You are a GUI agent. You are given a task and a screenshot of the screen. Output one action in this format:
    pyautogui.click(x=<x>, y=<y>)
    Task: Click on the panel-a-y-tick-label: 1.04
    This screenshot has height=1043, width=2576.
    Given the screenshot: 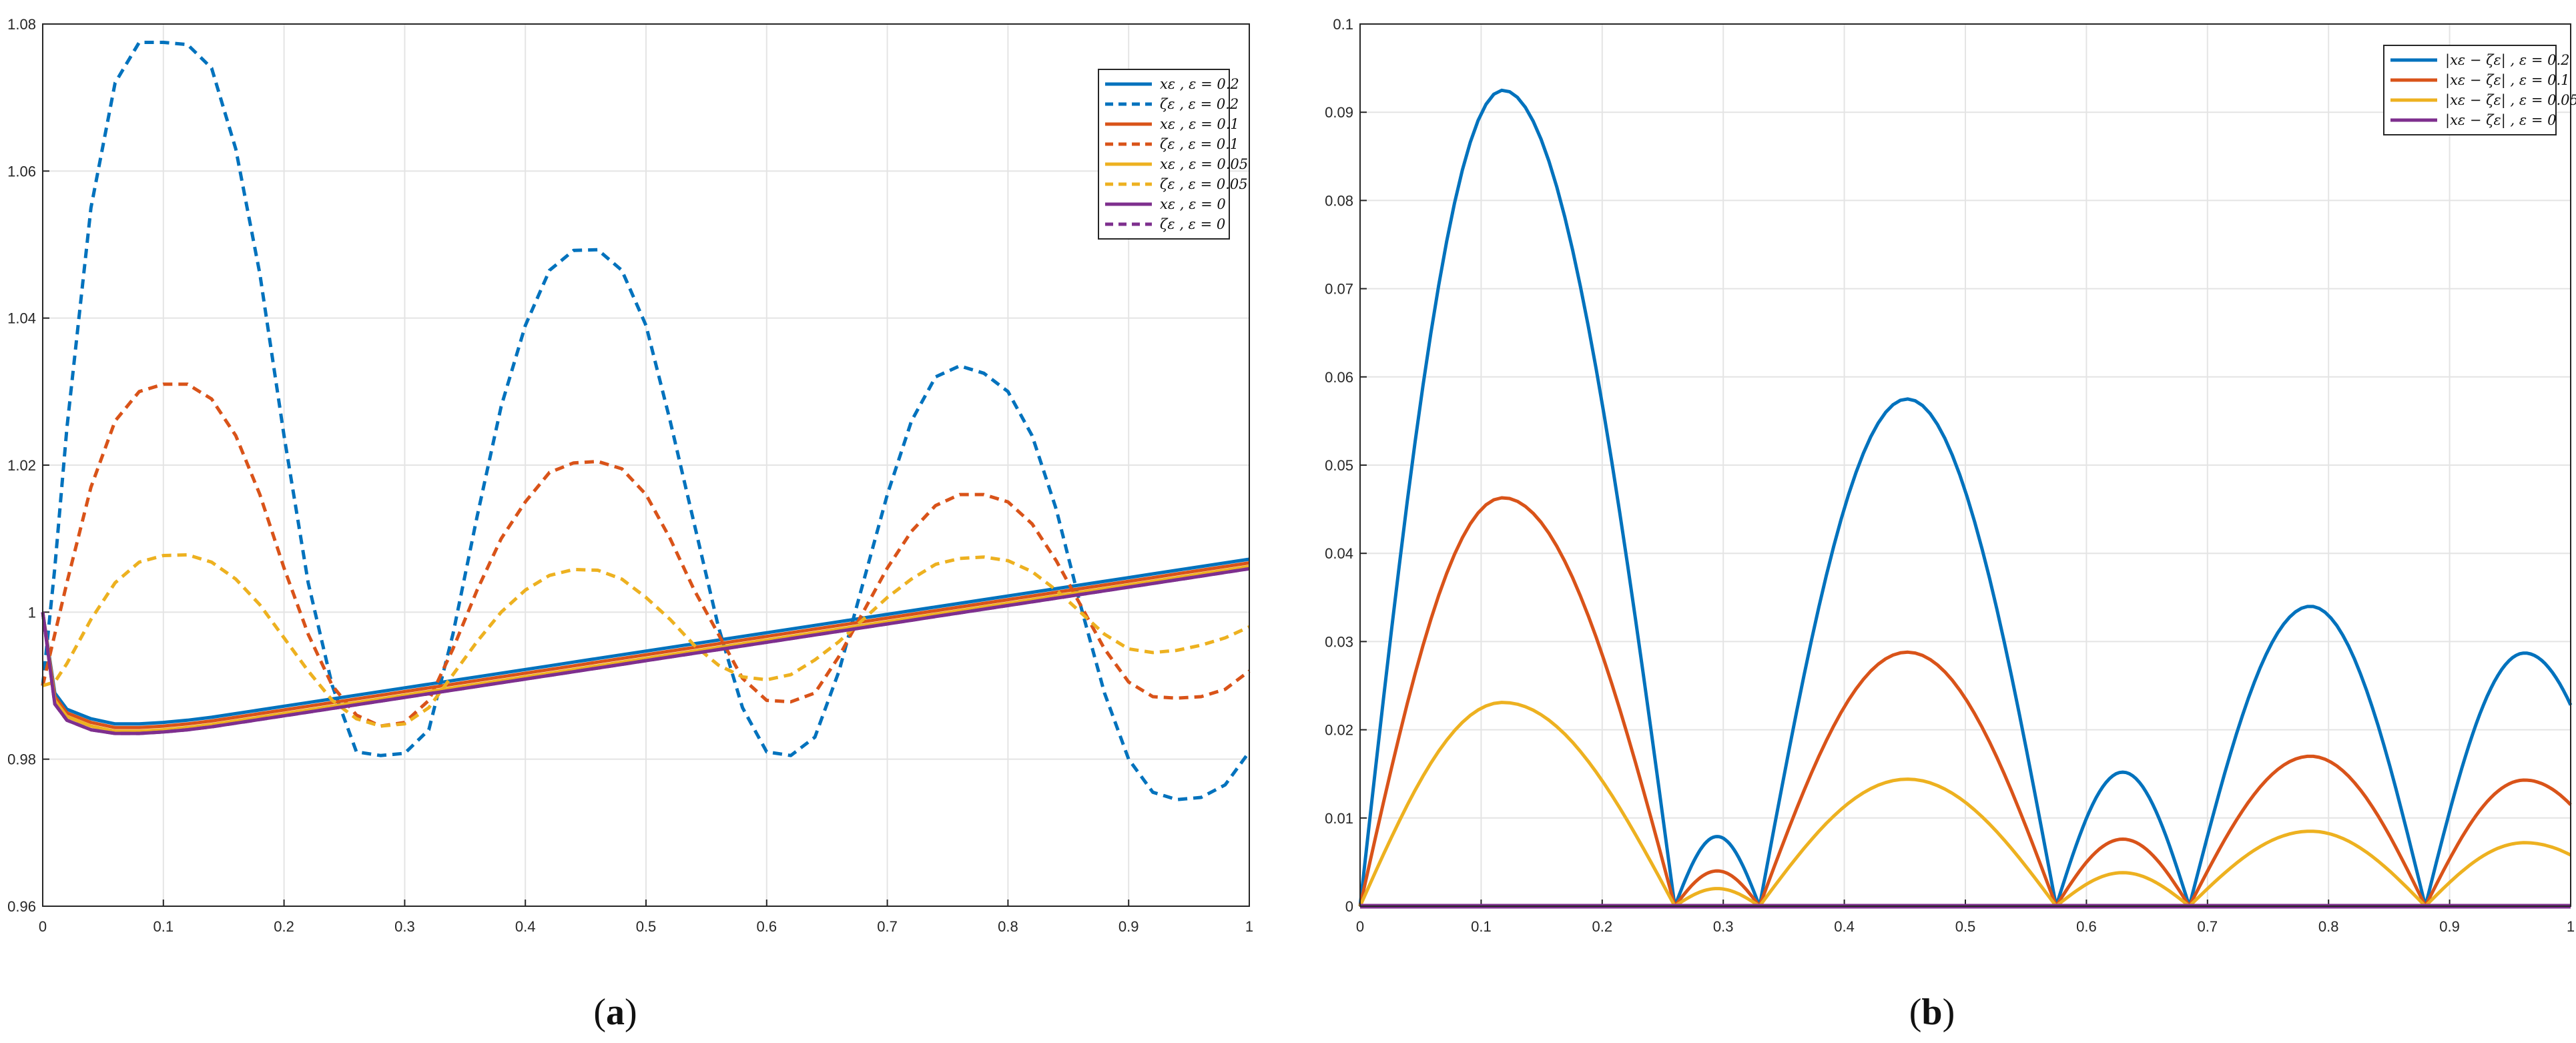 What is the action you would take?
    pyautogui.click(x=21, y=318)
    